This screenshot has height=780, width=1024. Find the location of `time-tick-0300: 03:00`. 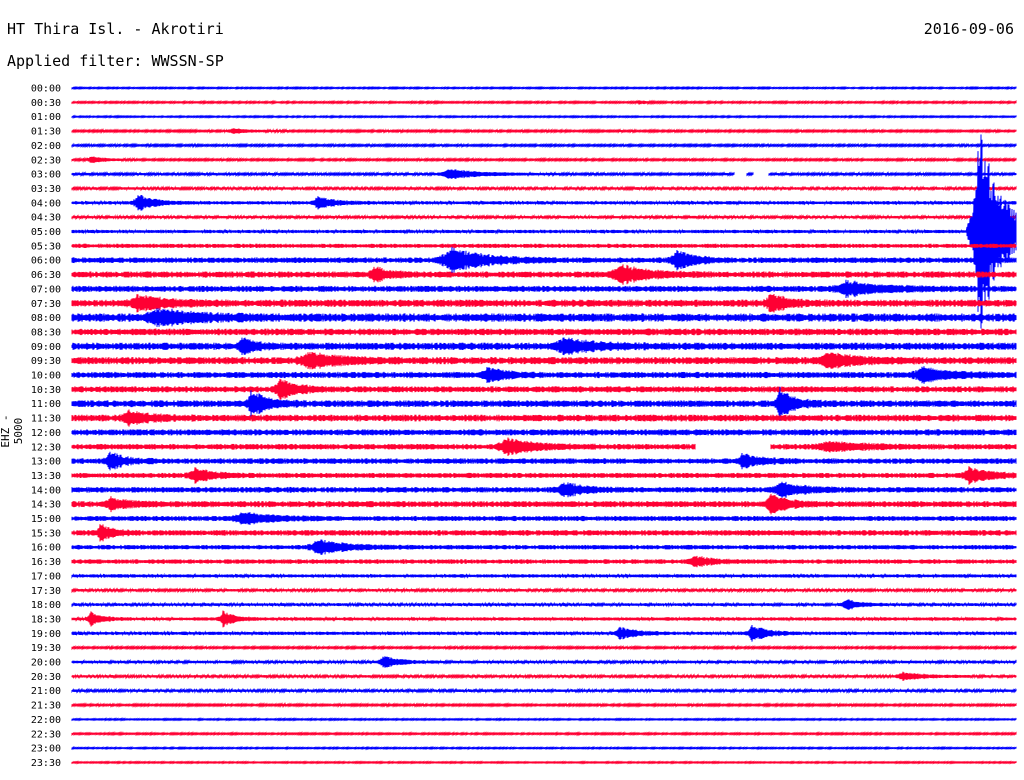

time-tick-0300: 03:00 is located at coordinates (46, 175).